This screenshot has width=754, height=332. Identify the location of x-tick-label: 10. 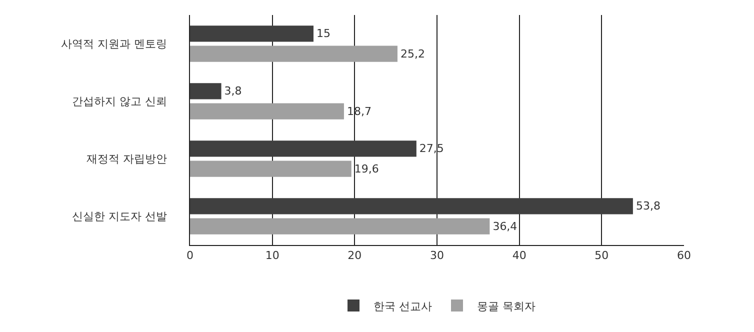
(272, 255).